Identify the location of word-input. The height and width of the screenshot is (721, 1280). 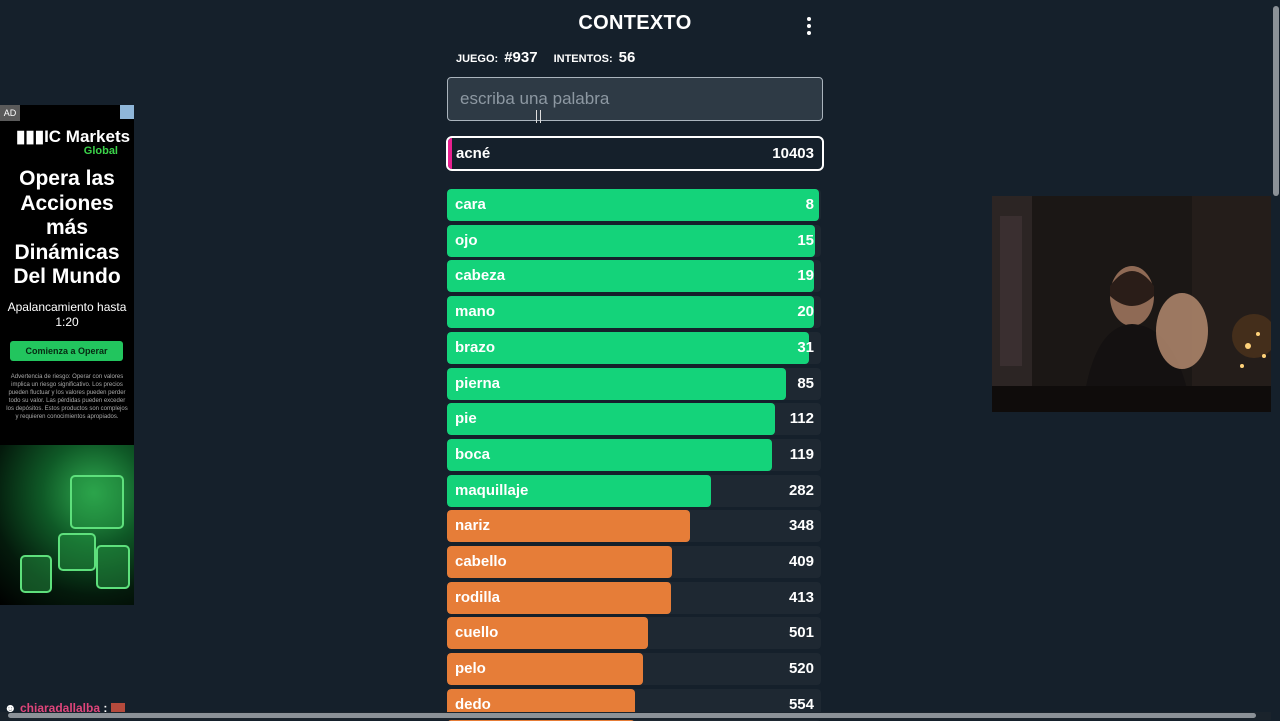
(635, 99).